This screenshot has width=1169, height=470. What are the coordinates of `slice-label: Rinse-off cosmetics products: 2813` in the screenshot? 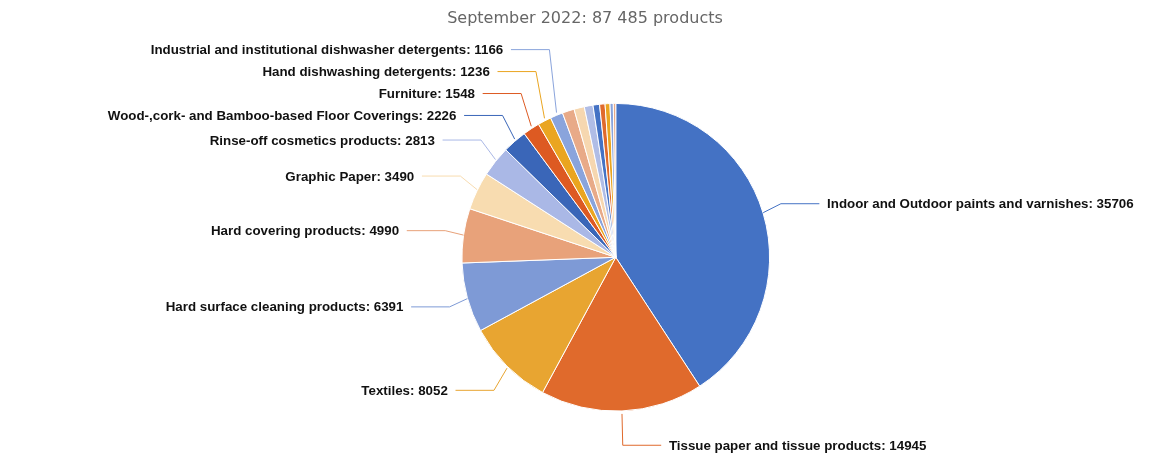 It's located at (322, 140).